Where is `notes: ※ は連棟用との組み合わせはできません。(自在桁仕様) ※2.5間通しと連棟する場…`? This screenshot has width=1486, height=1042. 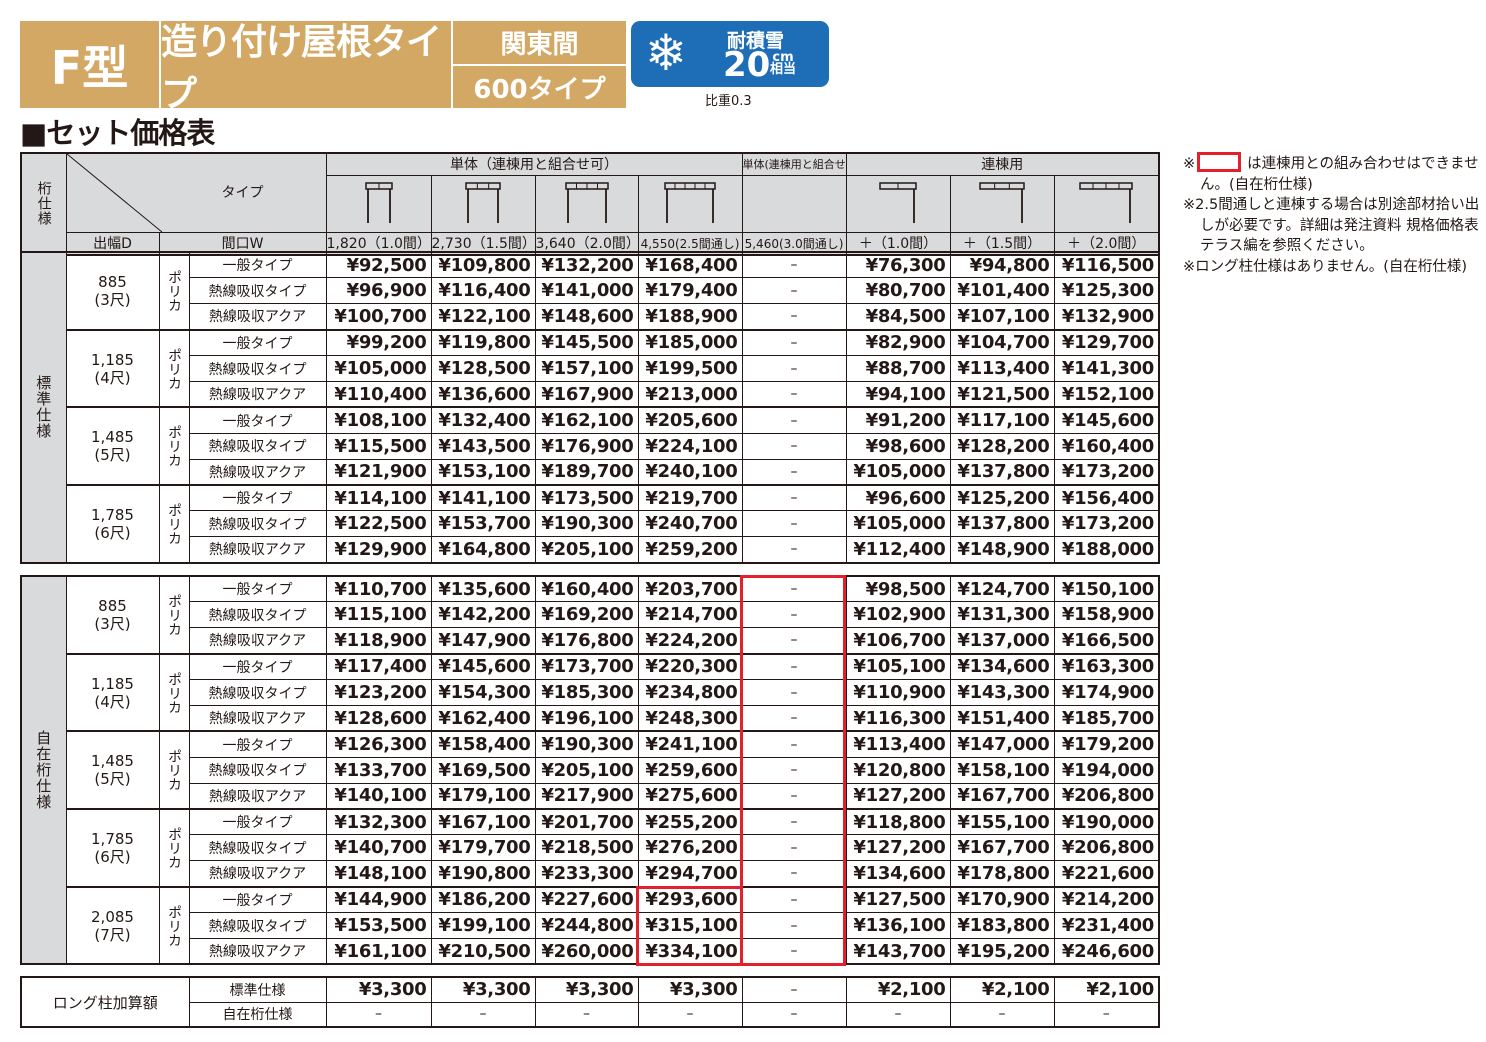
notes: ※ は連棟用との組み合わせはできません。(自在桁仕様) ※2.5間通しと連棟する場… is located at coordinates (1333, 214).